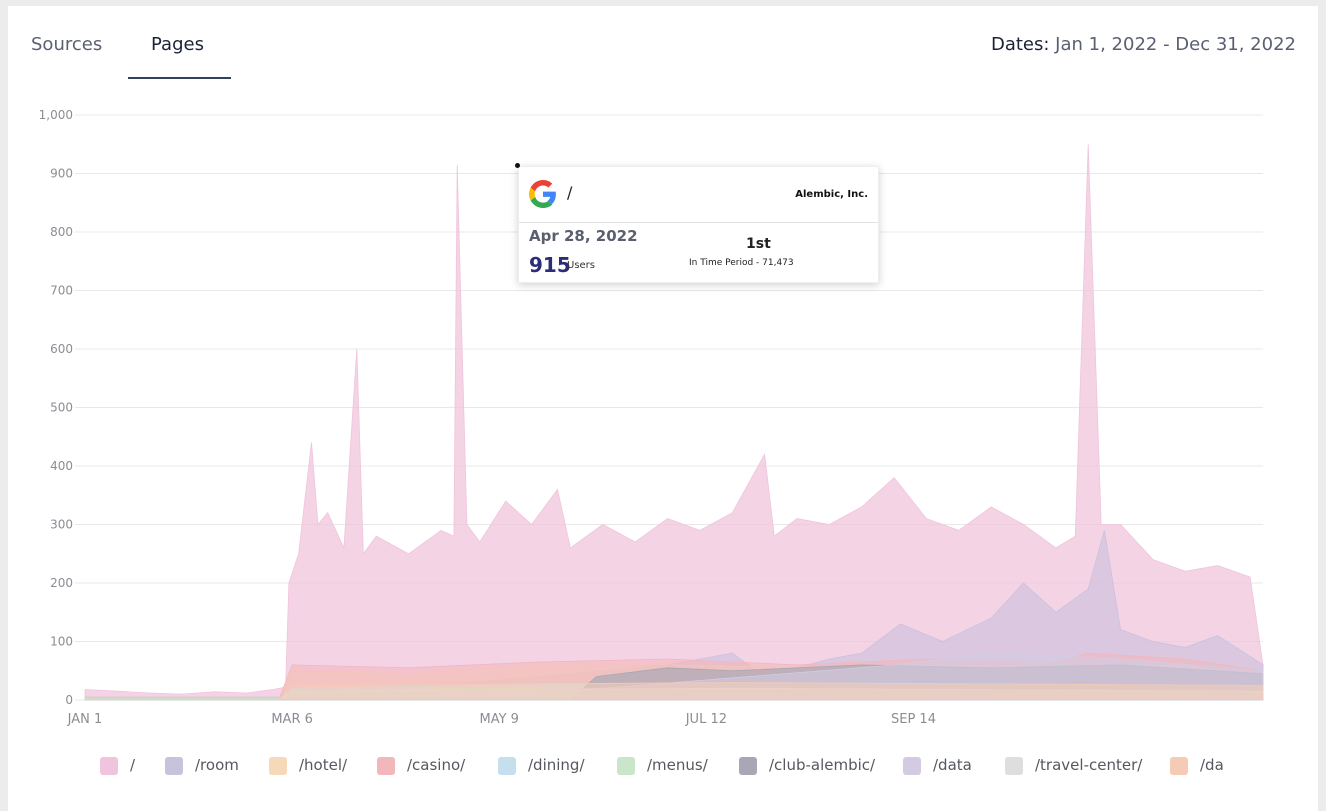 This screenshot has width=1326, height=811. I want to click on date-range-label: Dates:, so click(1020, 44).